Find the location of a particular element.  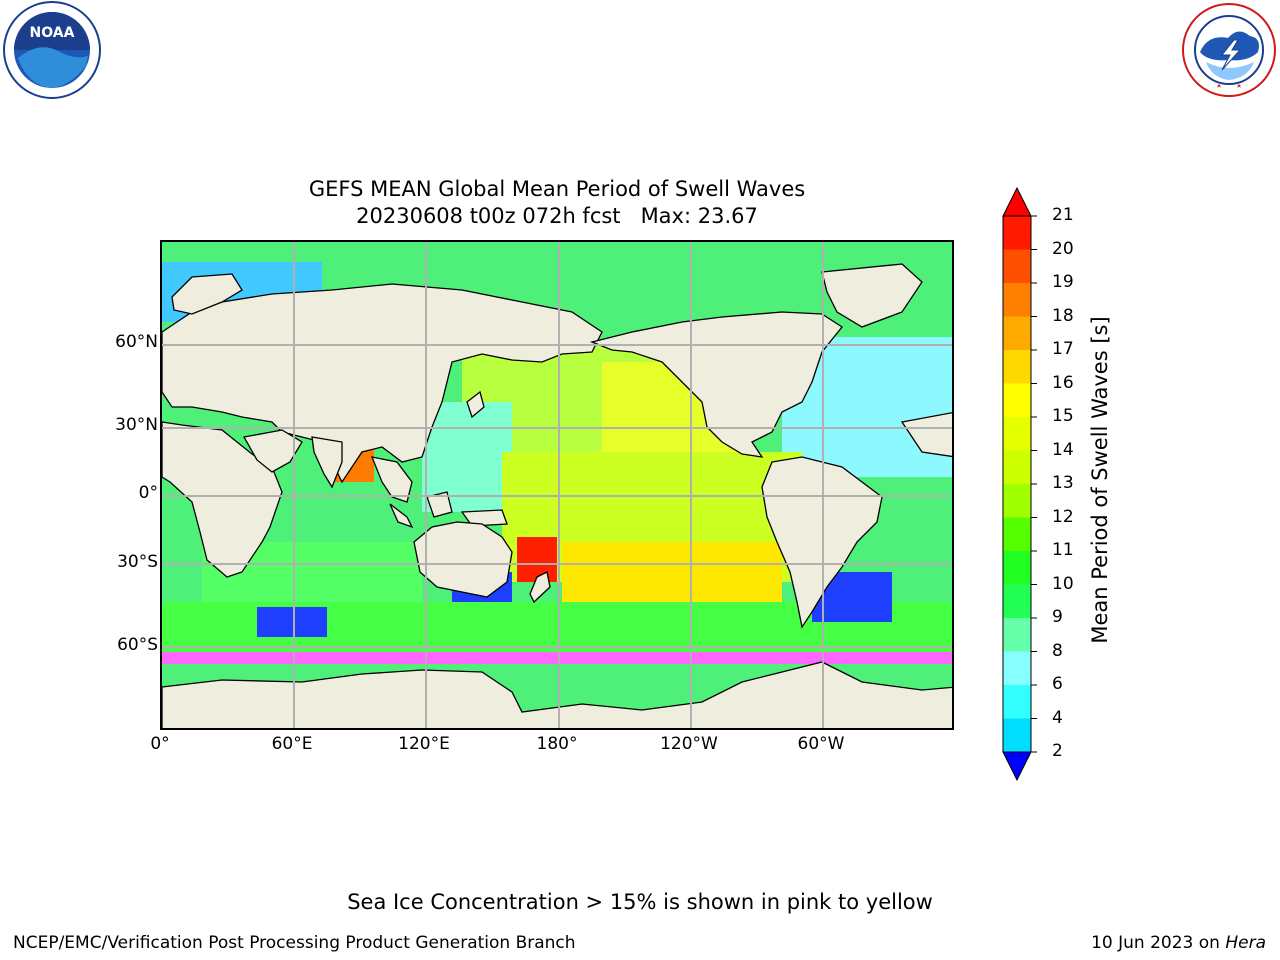

colorbar-tick-label: 21 is located at coordinates (1063, 215).